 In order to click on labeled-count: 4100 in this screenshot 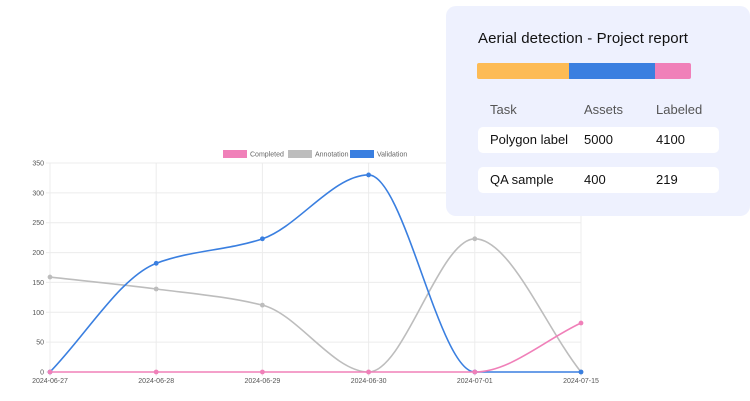, I will do `click(670, 139)`.